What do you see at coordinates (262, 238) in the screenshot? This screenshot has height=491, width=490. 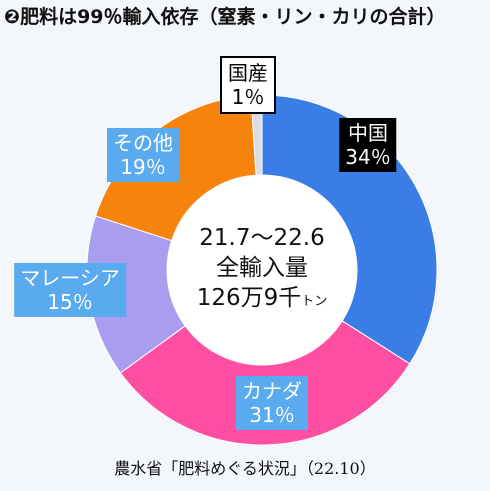 I see `center-line: 21.7〜22.6` at bounding box center [262, 238].